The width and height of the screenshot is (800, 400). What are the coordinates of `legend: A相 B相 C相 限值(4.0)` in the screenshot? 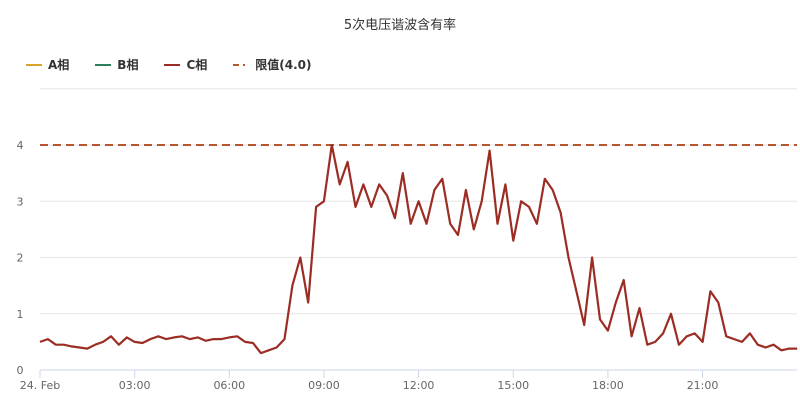 It's located at (169, 64).